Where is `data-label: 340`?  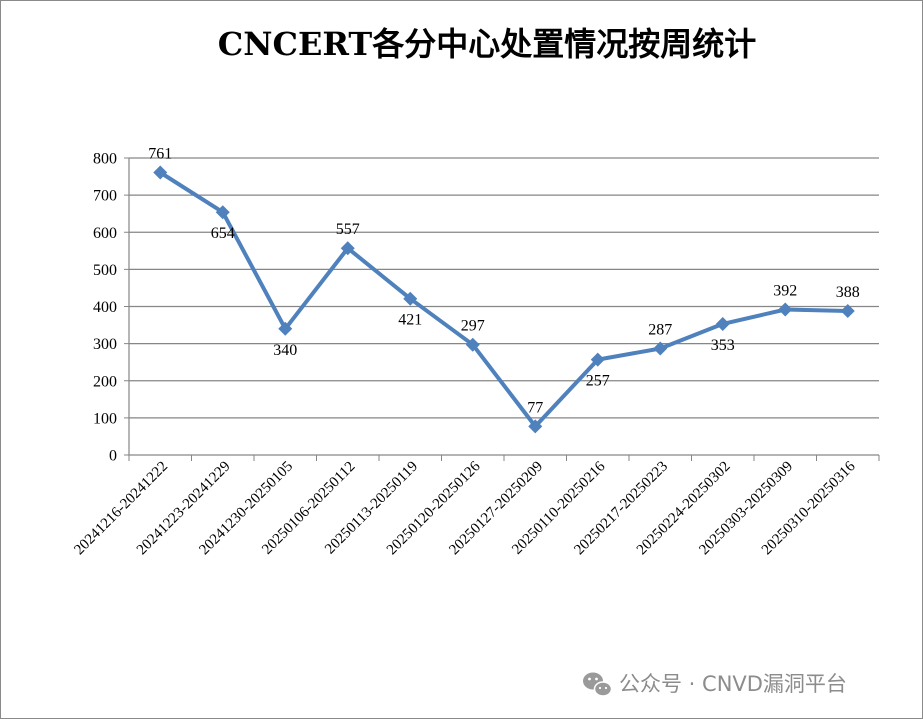
data-label: 340 is located at coordinates (285, 350).